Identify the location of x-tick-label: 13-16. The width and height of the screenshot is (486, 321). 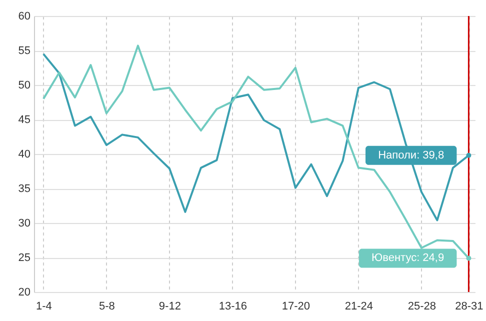
(233, 306).